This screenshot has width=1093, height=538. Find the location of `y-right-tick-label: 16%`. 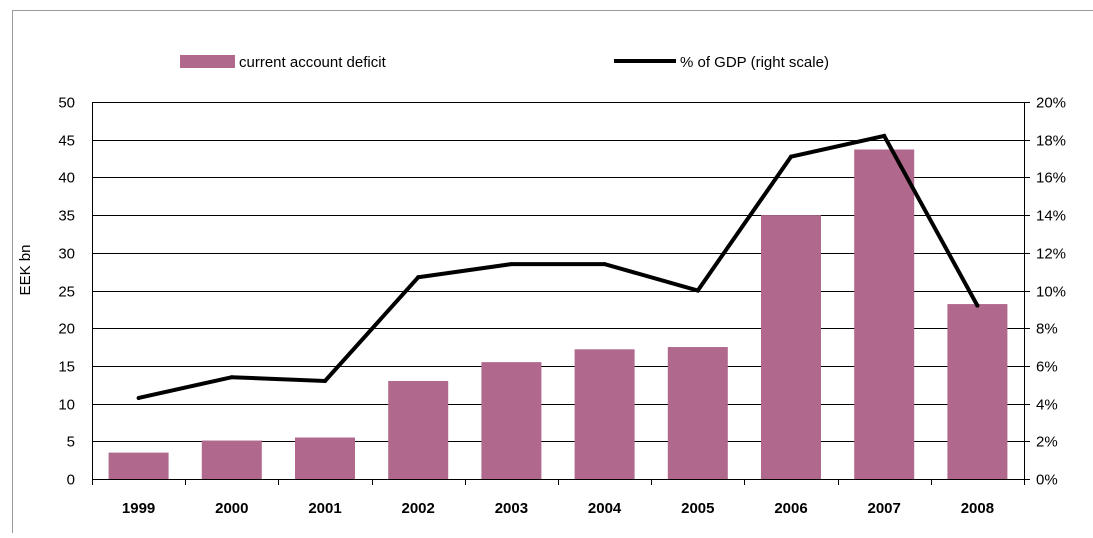

y-right-tick-label: 16% is located at coordinates (1051, 178).